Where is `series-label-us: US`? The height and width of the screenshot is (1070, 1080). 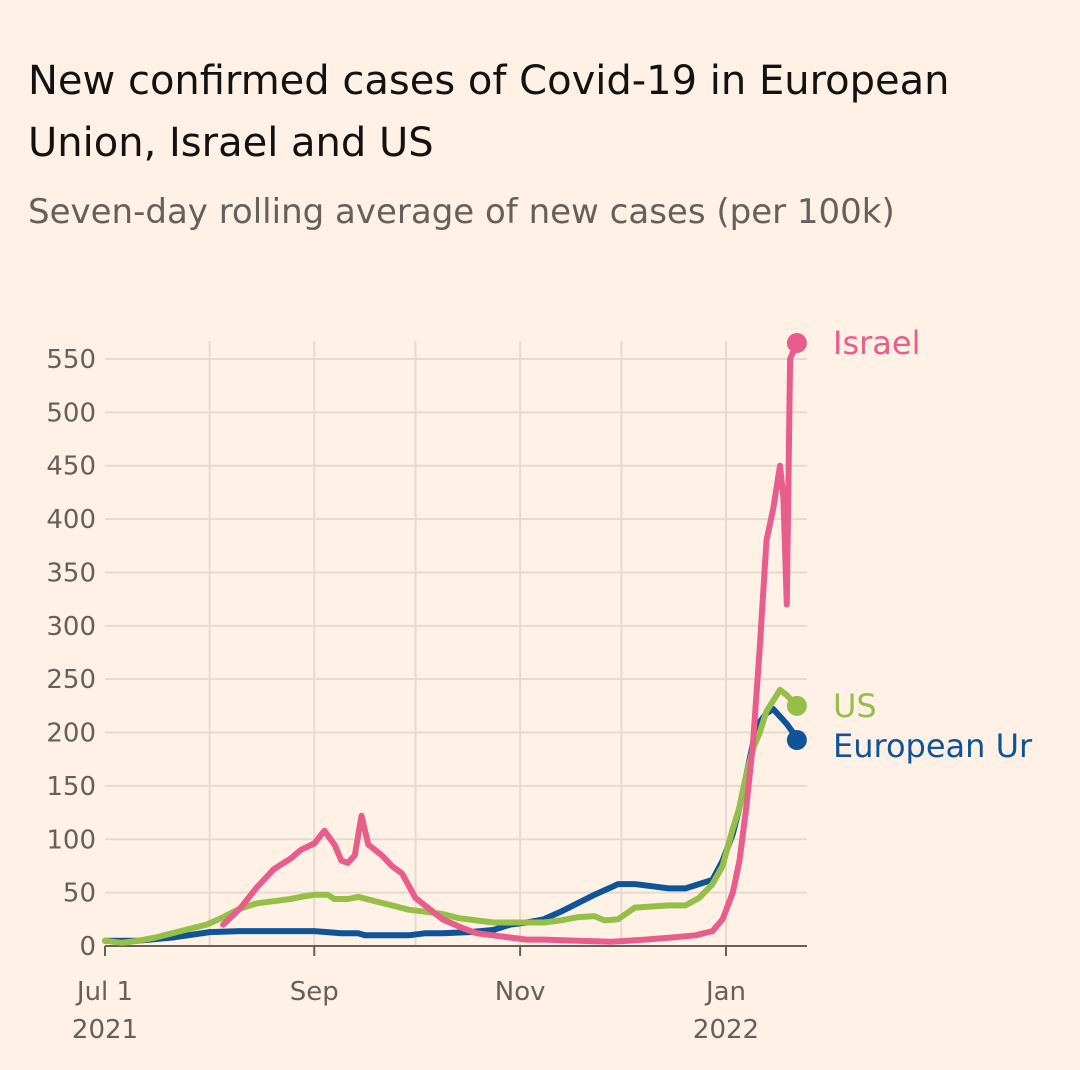
series-label-us: US is located at coordinates (855, 706).